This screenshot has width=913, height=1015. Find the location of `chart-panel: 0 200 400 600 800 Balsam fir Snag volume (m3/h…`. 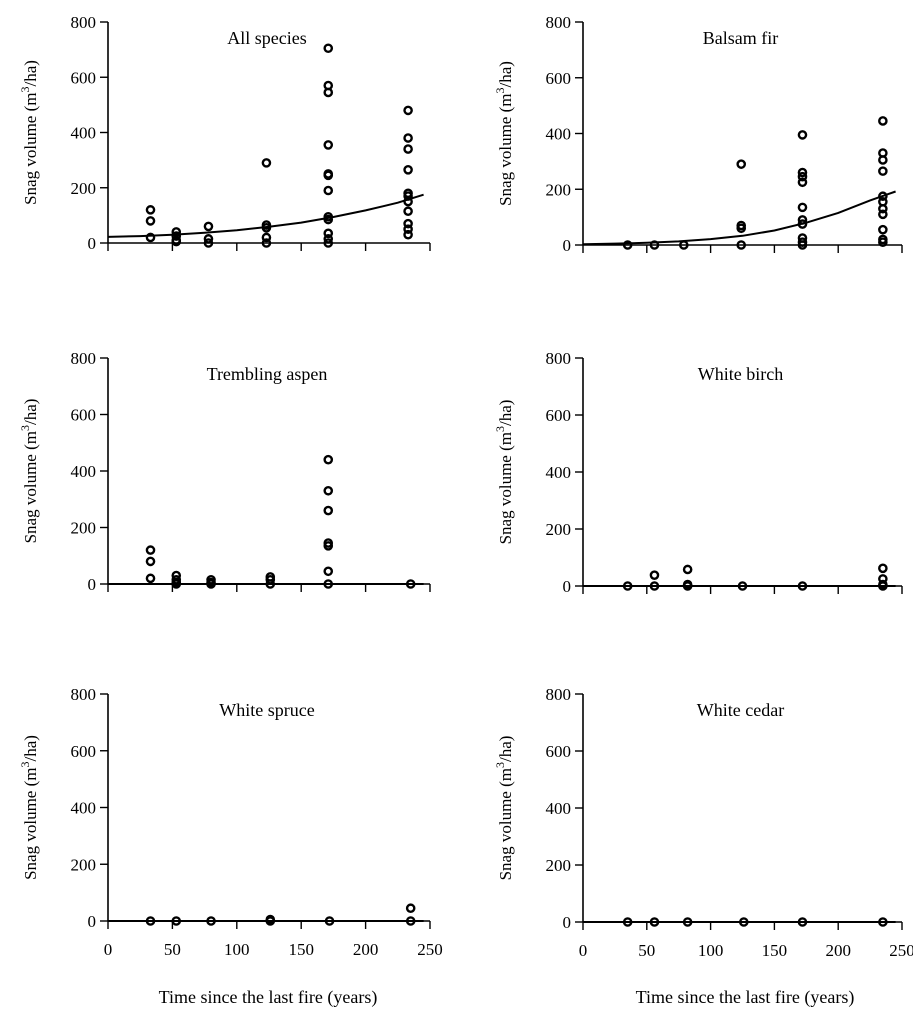

chart-panel: 0 200 400 600 800 Balsam fir Snag volume (m3/h… is located at coordinates (698, 134).